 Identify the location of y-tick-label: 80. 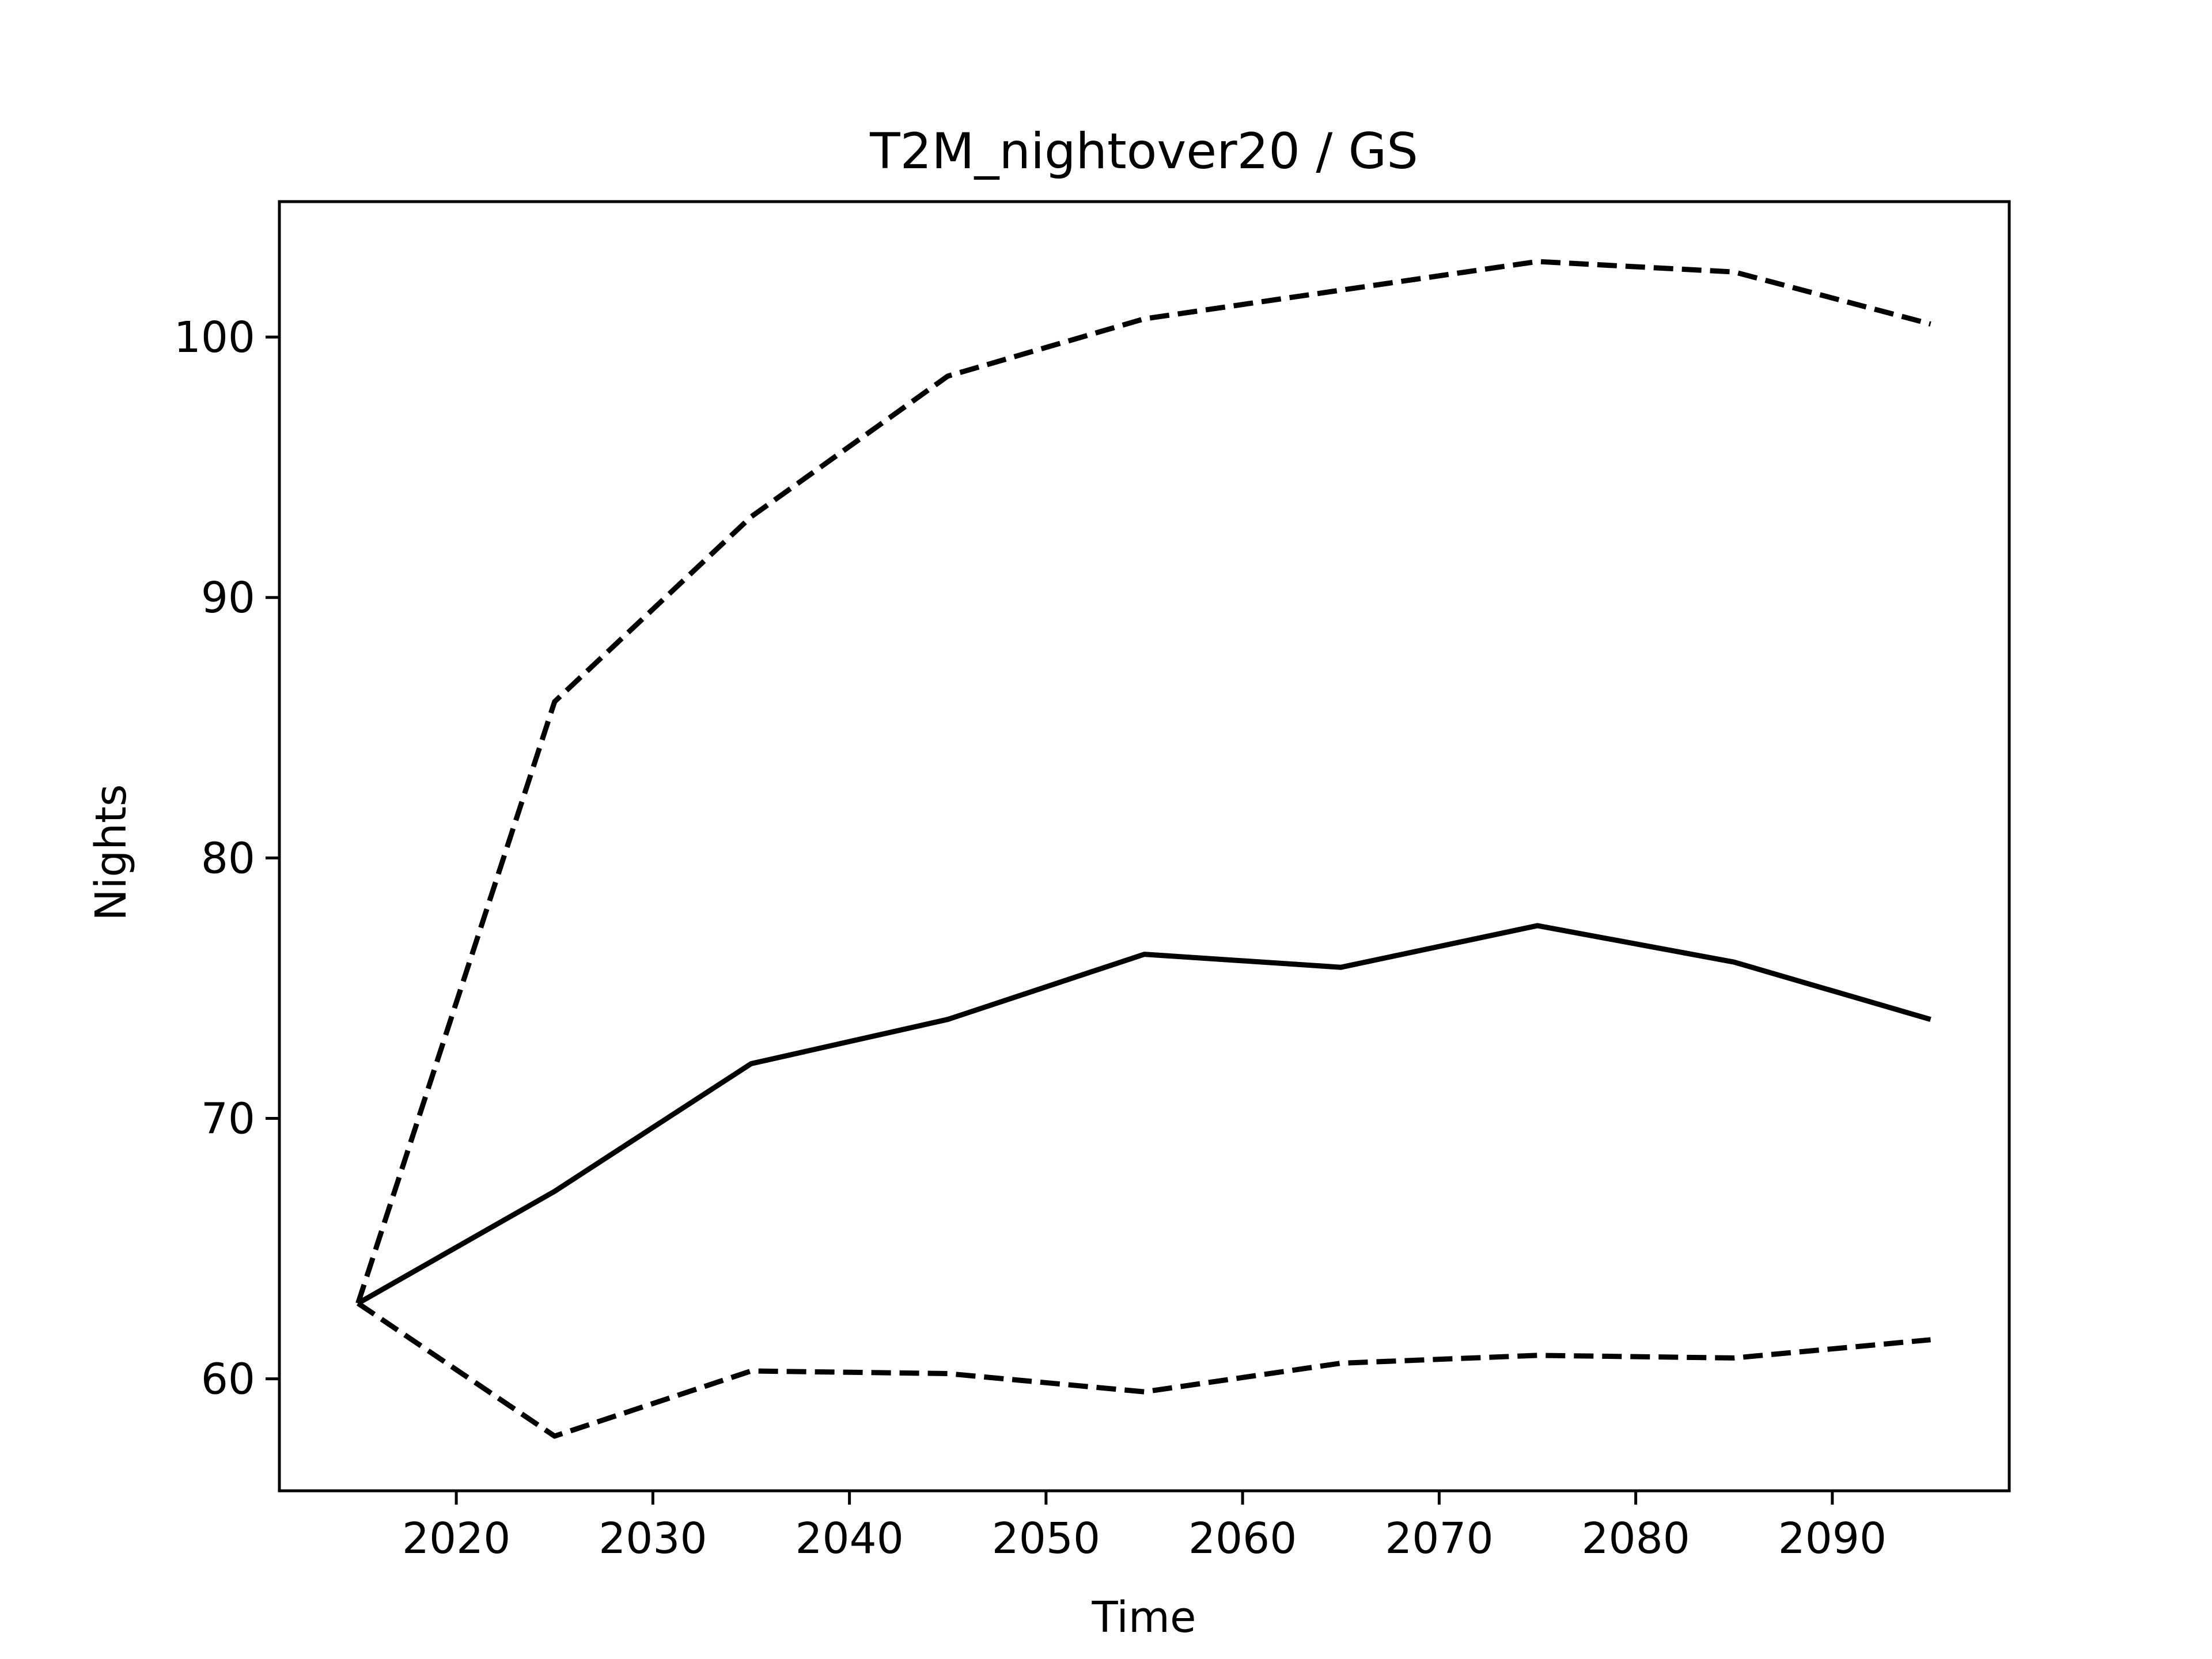
(228, 858).